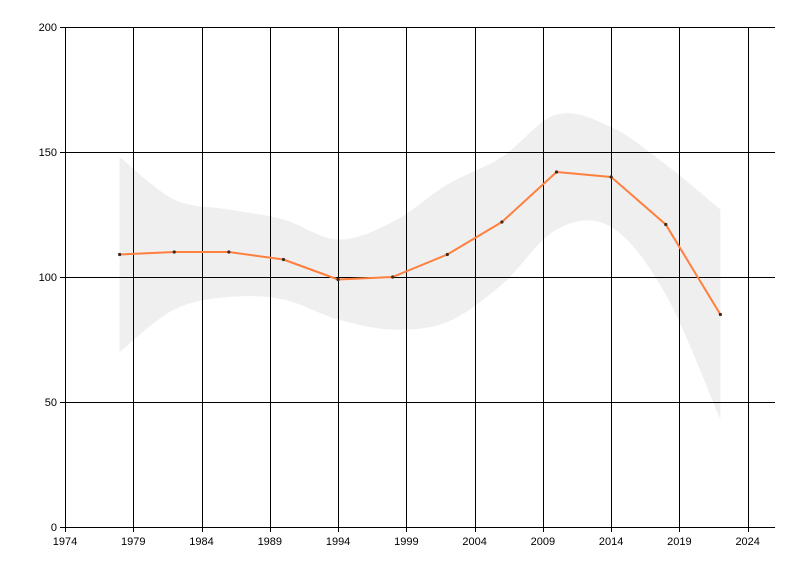  What do you see at coordinates (556, 172) in the screenshot?
I see `data-point-2010` at bounding box center [556, 172].